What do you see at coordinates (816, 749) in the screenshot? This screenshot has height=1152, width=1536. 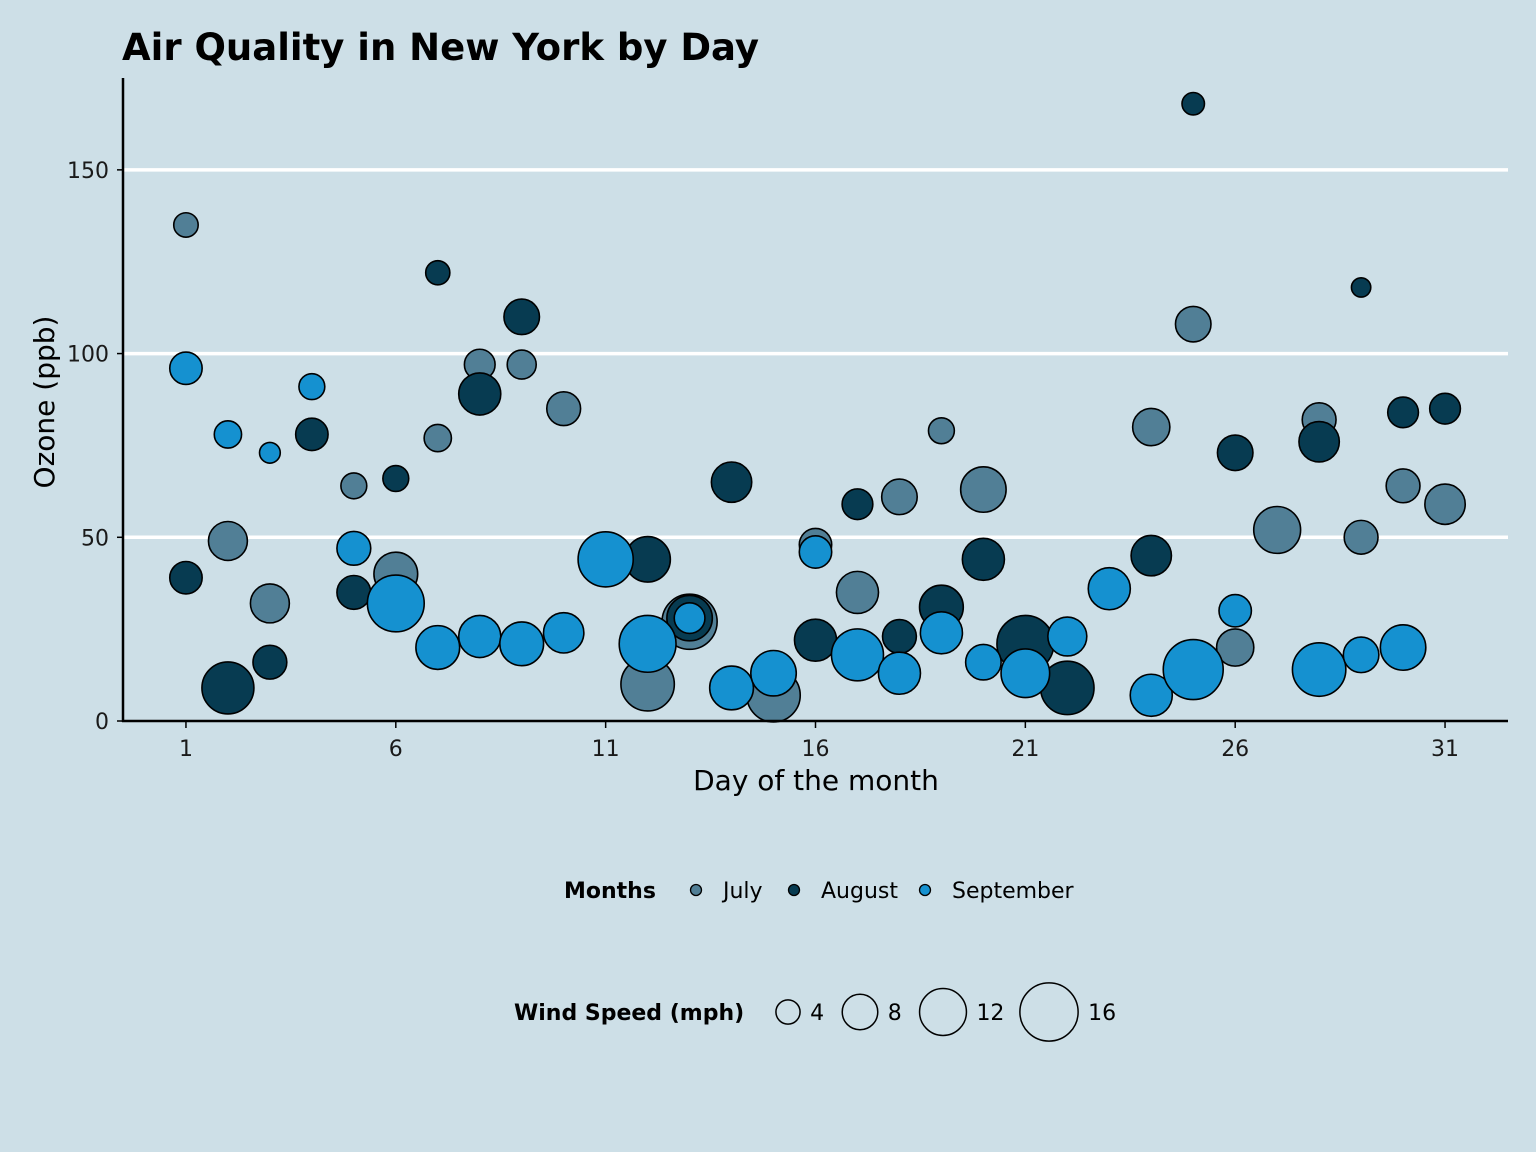 I see `x-tick-label: 16` at bounding box center [816, 749].